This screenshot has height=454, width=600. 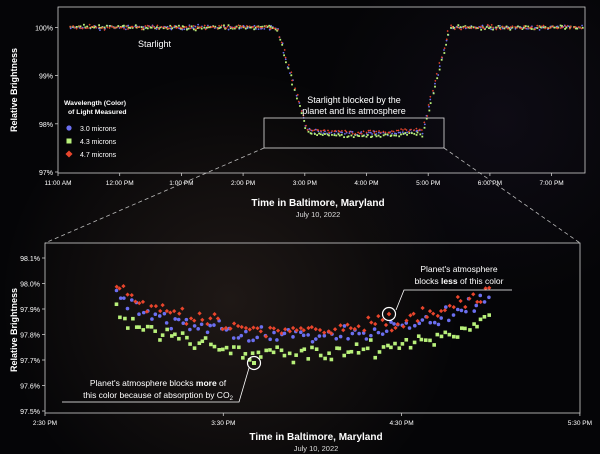 I want to click on bottom-y-tick-label: 97.6%, so click(x=30, y=387).